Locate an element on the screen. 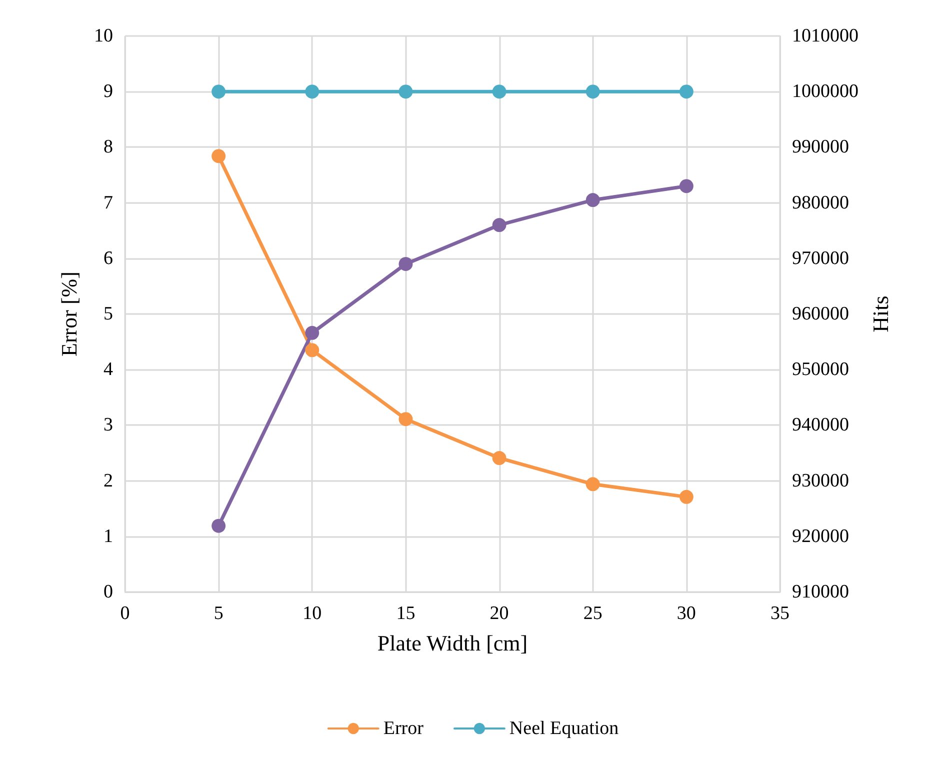 The height and width of the screenshot is (761, 946). y-tick-label: 8 is located at coordinates (108, 147).